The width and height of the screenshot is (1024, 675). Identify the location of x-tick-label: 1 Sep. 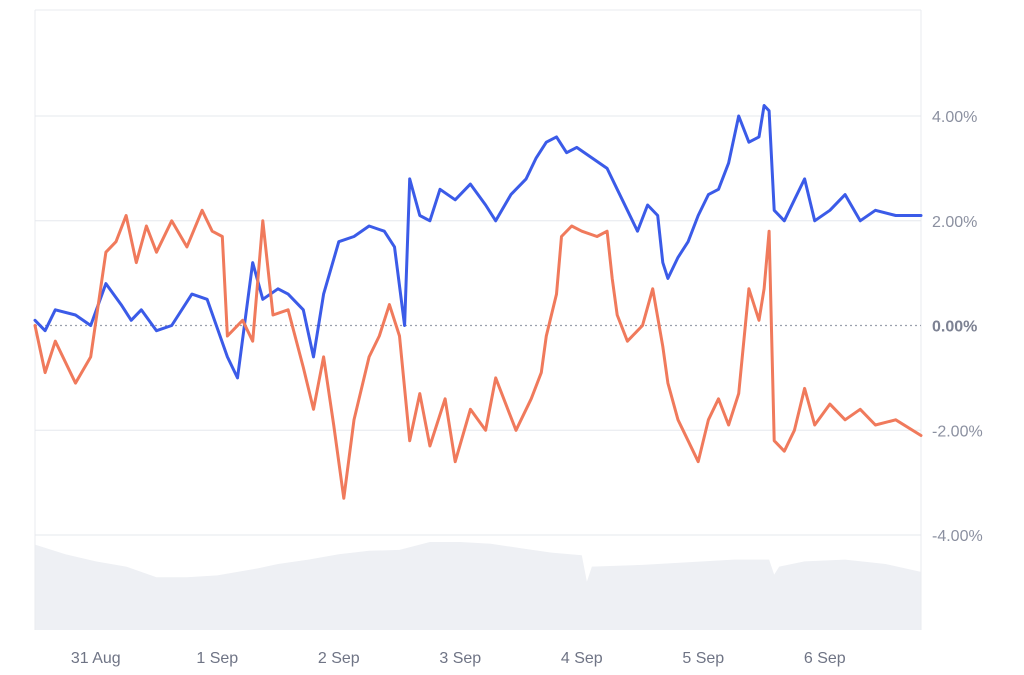
(217, 658).